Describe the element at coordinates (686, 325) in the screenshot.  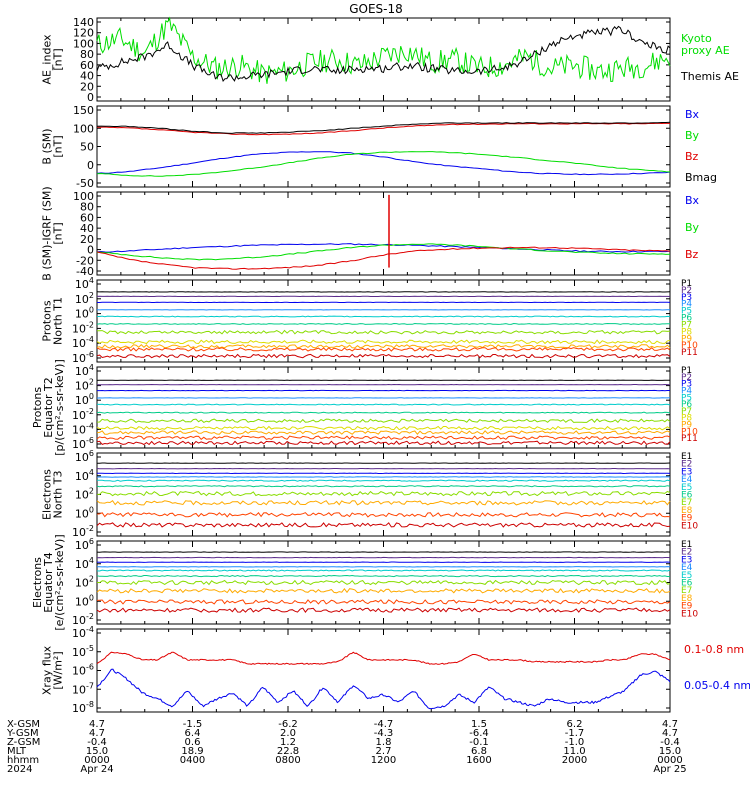
I see `legend-label: P7` at that location.